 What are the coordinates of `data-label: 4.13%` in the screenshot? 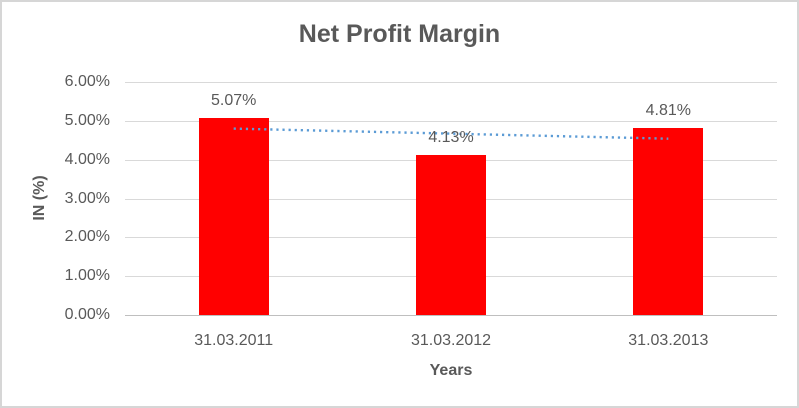 It's located at (451, 137).